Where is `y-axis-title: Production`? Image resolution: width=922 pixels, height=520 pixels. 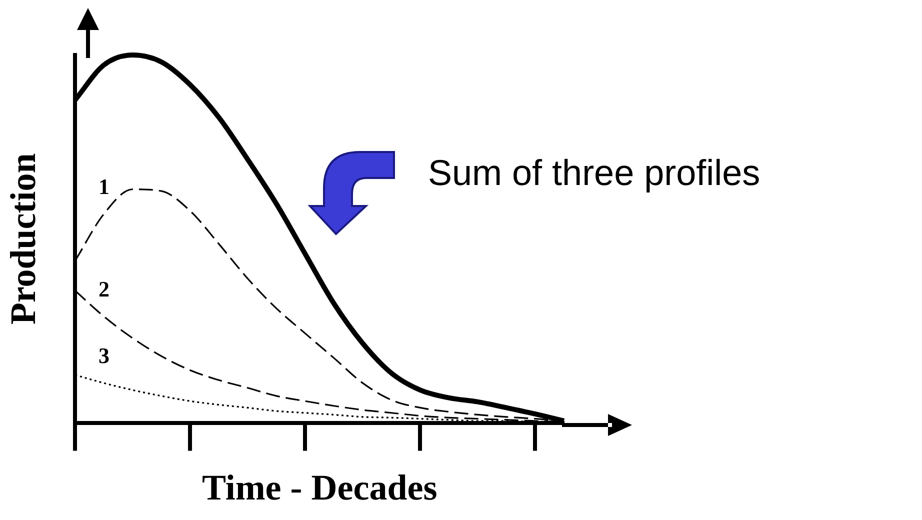 y-axis-title: Production is located at coordinates (22, 239).